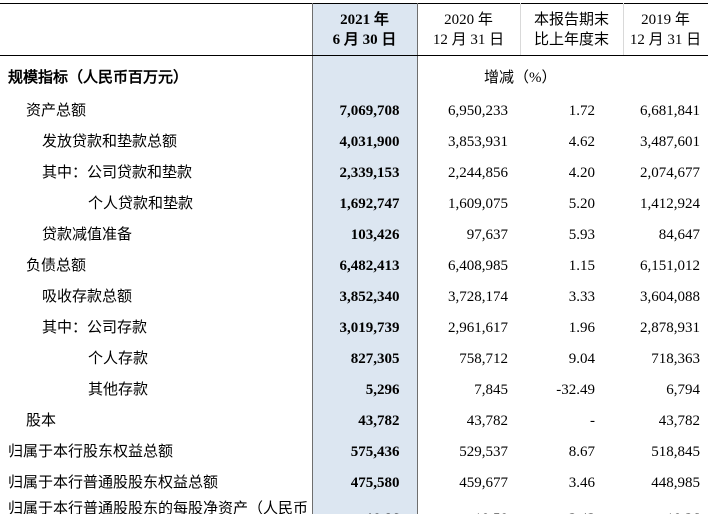 The image size is (708, 514). Describe the element at coordinates (364, 173) in the screenshot. I see `value-2021: 2,339,153` at that location.